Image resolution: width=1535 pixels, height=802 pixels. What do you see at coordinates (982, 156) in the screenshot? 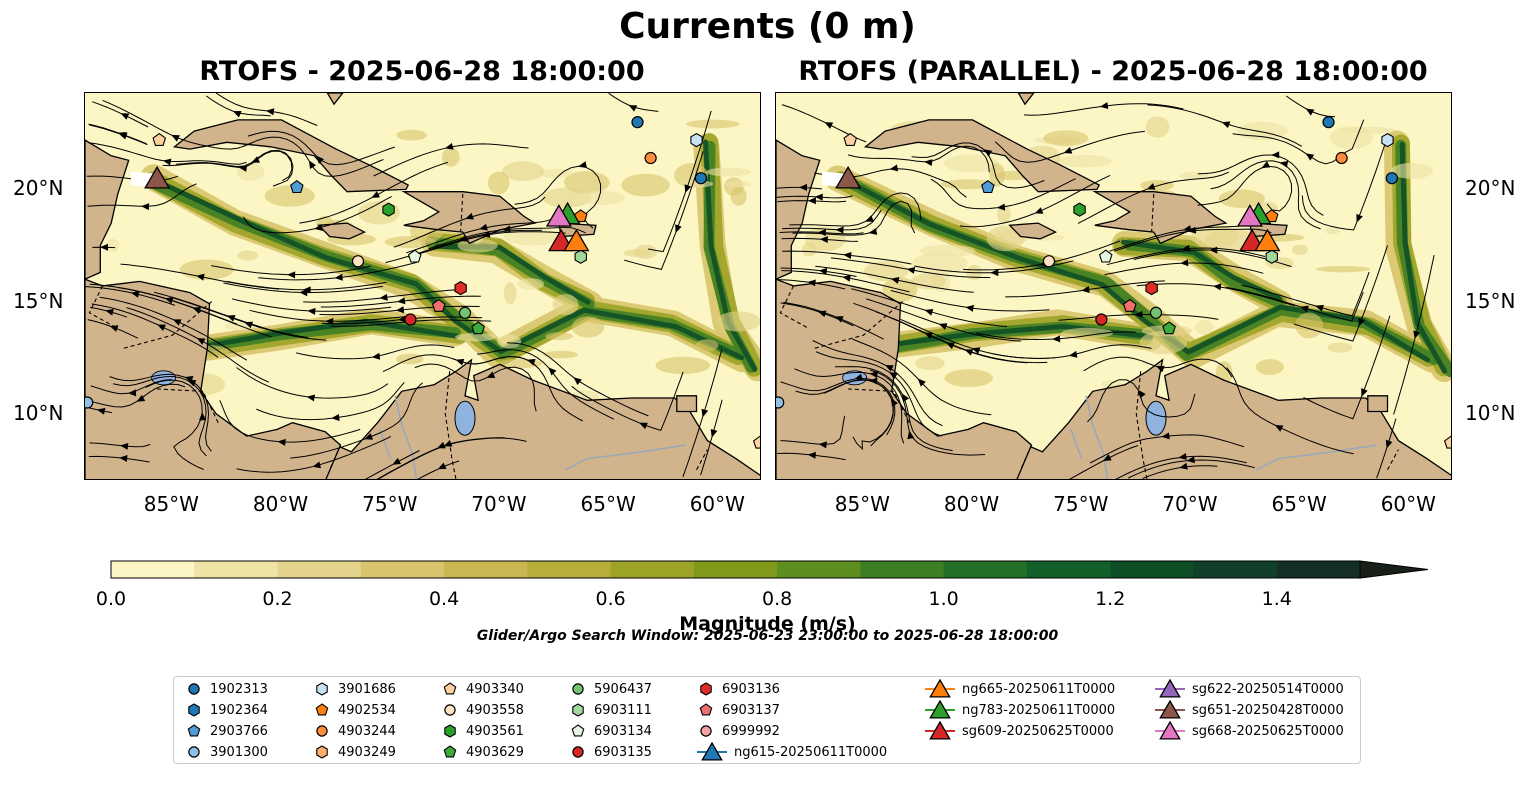
I see `cuba-land` at bounding box center [982, 156].